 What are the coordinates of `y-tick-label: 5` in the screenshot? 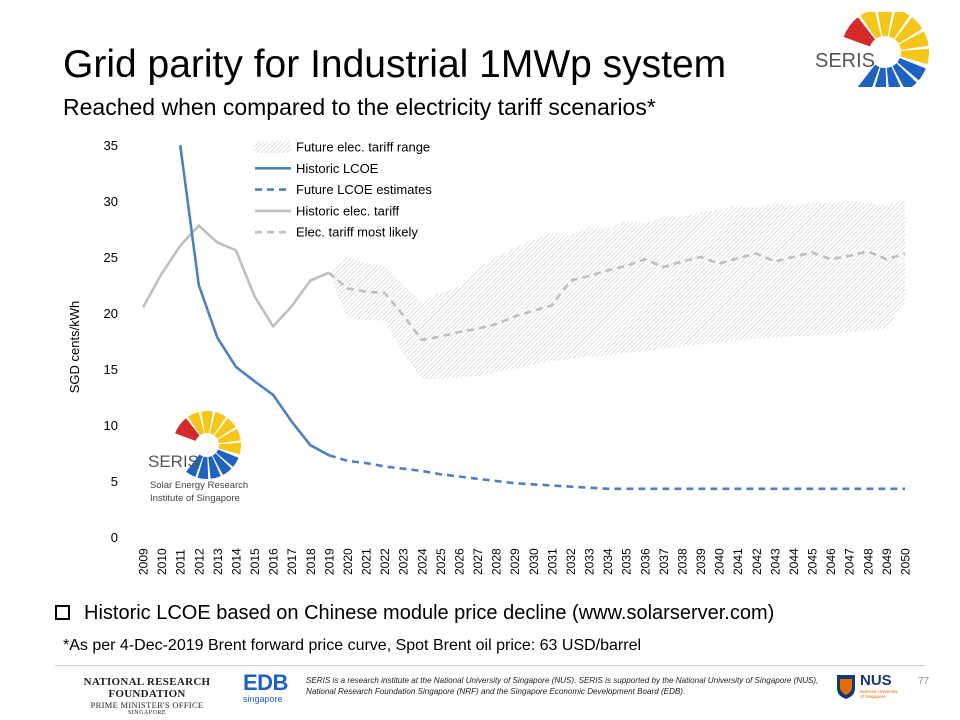 It's located at (114, 481).